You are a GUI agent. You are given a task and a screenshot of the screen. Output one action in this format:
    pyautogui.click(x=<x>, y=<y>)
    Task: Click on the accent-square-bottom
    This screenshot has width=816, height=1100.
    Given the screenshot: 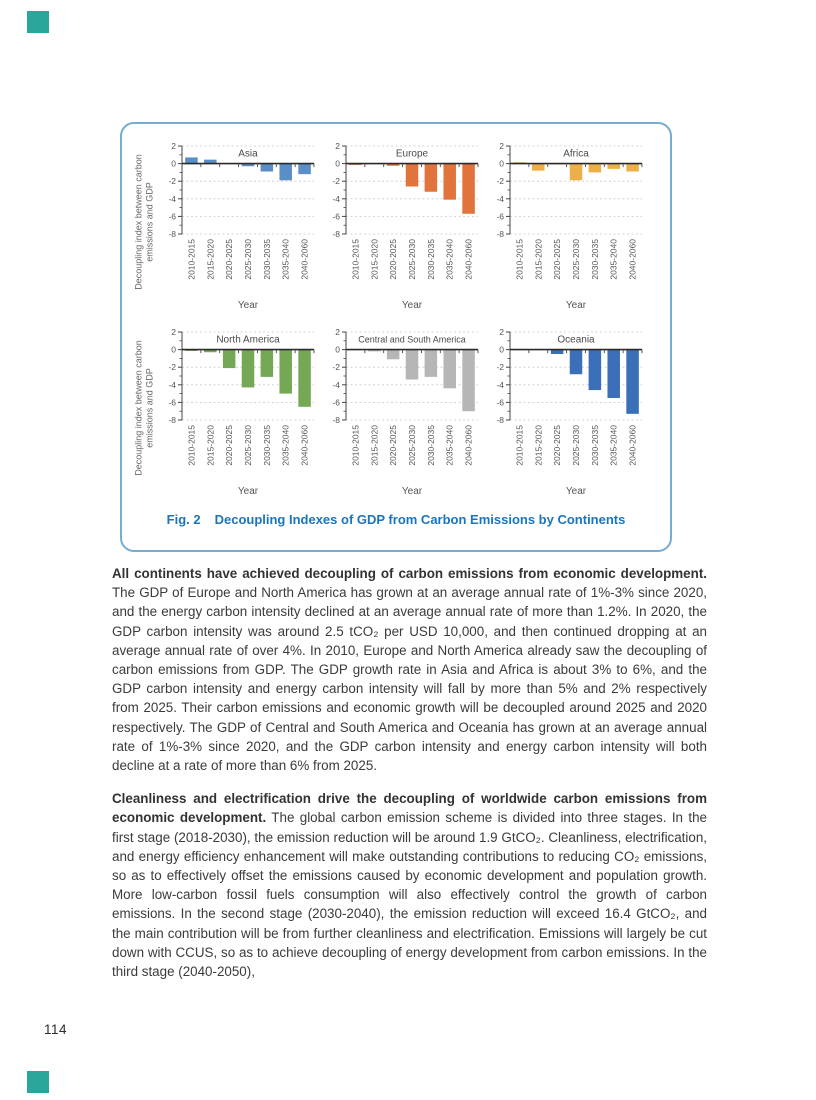 What is the action you would take?
    pyautogui.click(x=38, y=1082)
    